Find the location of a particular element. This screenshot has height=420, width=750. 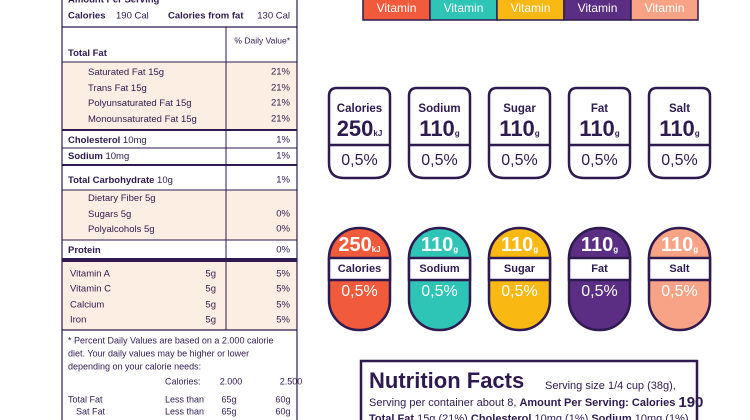

vitamin-name: Iron is located at coordinates (78, 320).